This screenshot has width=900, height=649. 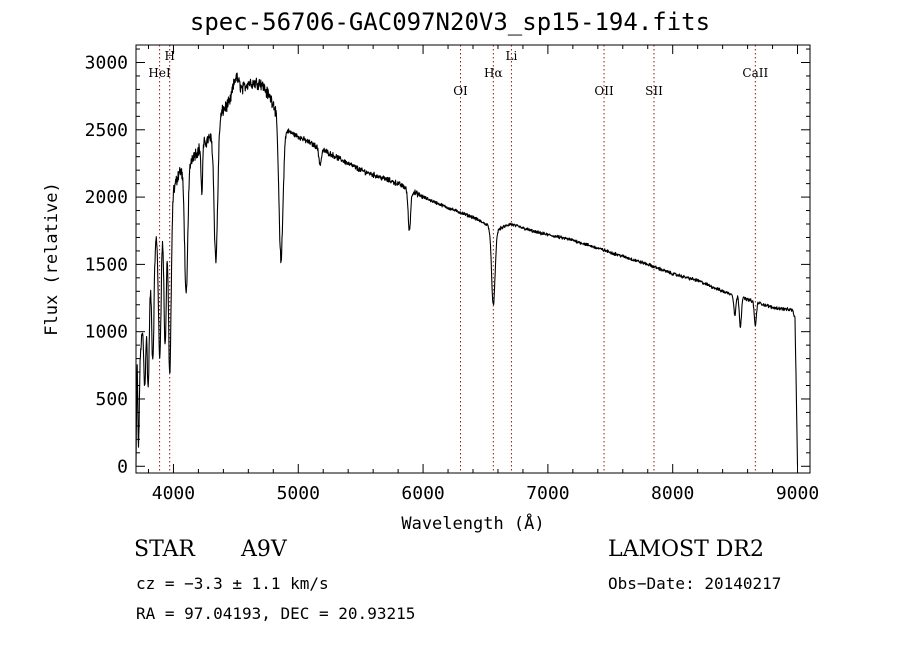 What do you see at coordinates (512, 56) in the screenshot?
I see `line-marker-label: Li` at bounding box center [512, 56].